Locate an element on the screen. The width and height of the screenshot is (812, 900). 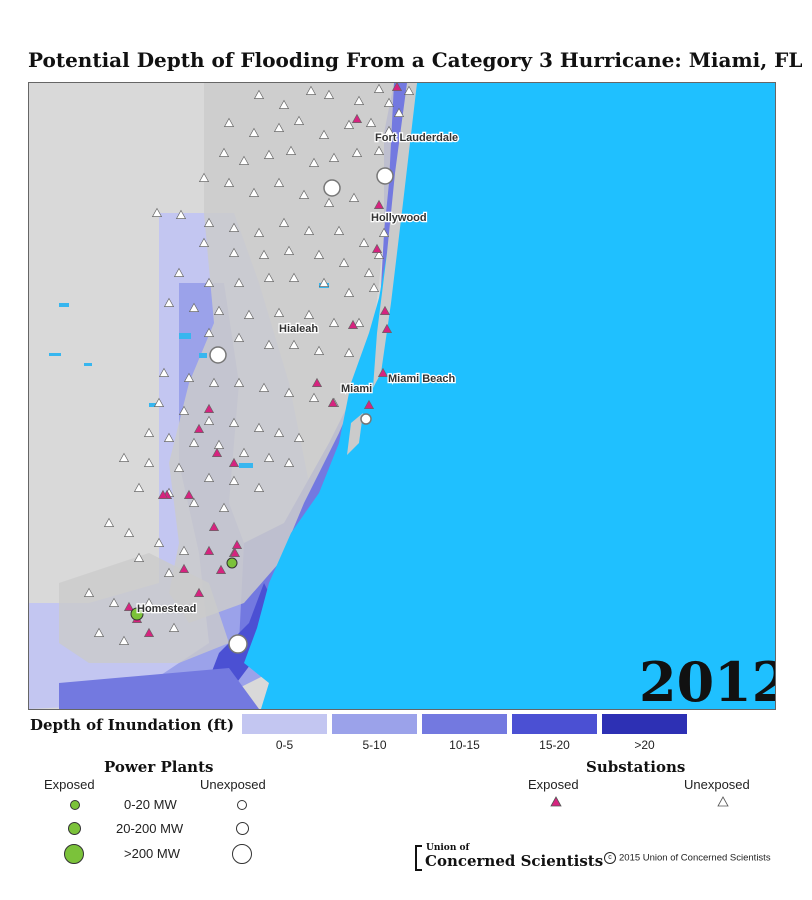
power-plants-unexposed-label: Unexposed is located at coordinates (233, 784).